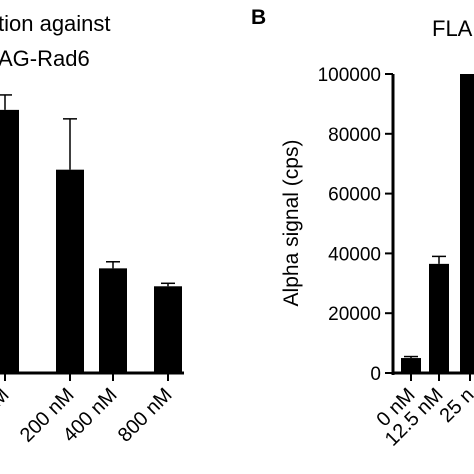 The image size is (474, 474). What do you see at coordinates (113, 320) in the screenshot?
I see `bar-400-nm` at bounding box center [113, 320].